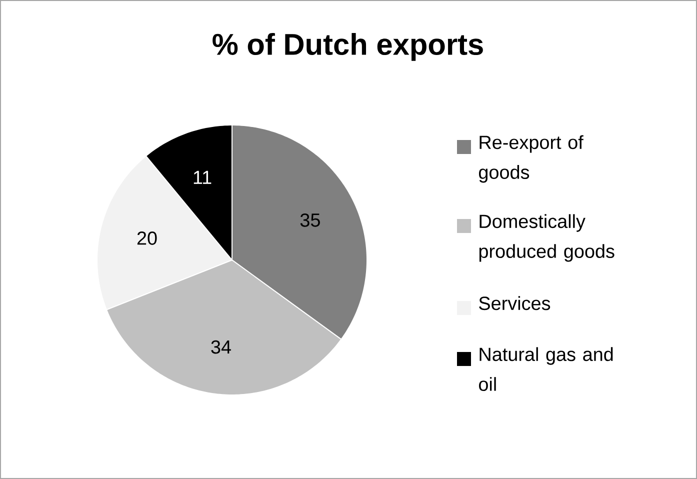 The width and height of the screenshot is (697, 479). I want to click on data-label: 20, so click(147, 238).